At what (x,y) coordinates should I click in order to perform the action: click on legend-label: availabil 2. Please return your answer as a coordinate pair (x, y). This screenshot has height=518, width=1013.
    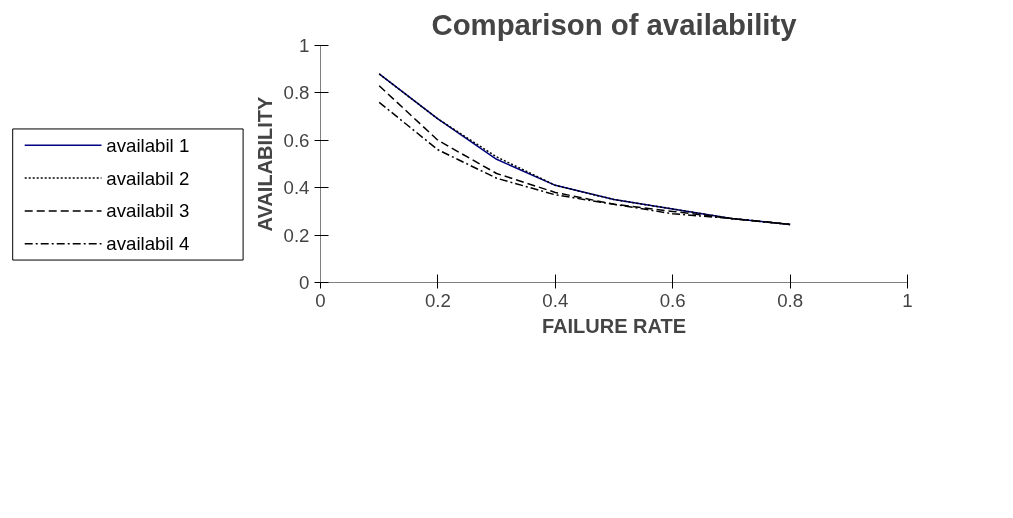
    Looking at the image, I should click on (148, 178).